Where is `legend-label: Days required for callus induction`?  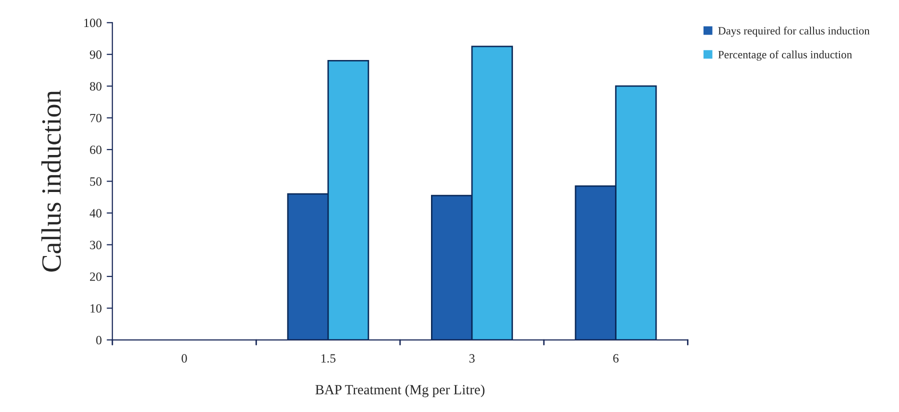
legend-label: Days required for callus induction is located at coordinates (794, 31).